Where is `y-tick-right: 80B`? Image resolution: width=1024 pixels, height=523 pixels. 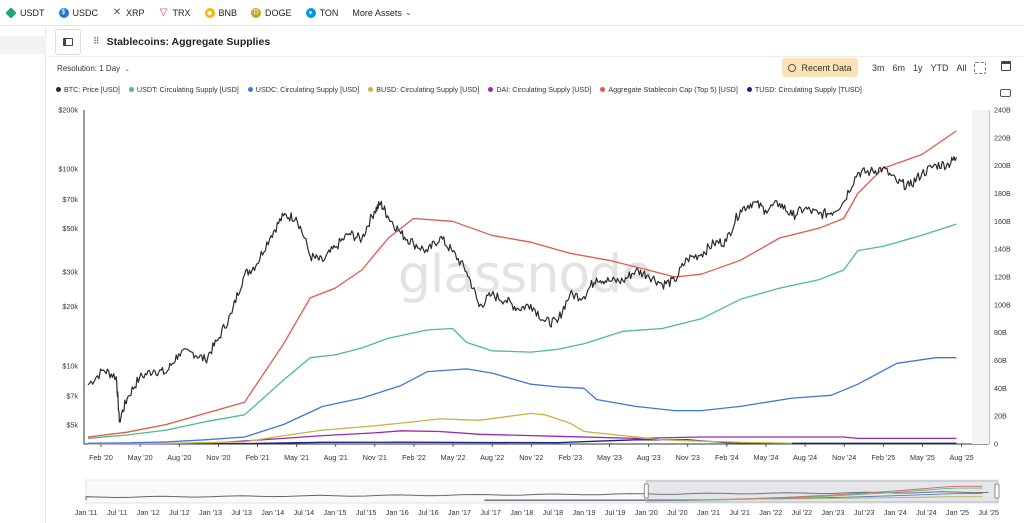
y-tick-right: 80B is located at coordinates (1000, 332).